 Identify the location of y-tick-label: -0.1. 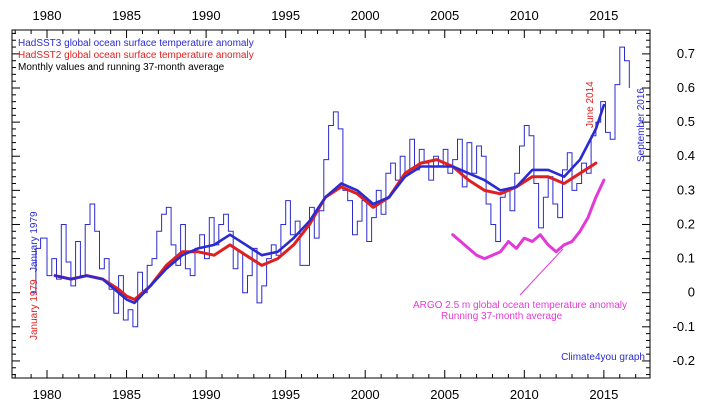
(684, 326).